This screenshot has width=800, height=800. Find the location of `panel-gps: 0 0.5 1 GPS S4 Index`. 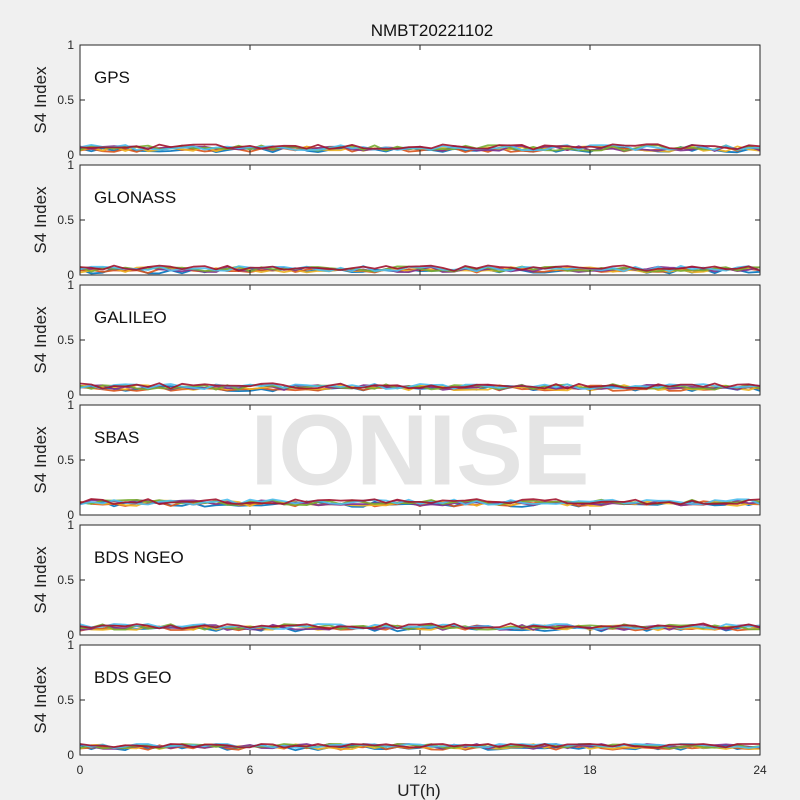

panel-gps: 0 0.5 1 GPS S4 Index is located at coordinates (396, 100).